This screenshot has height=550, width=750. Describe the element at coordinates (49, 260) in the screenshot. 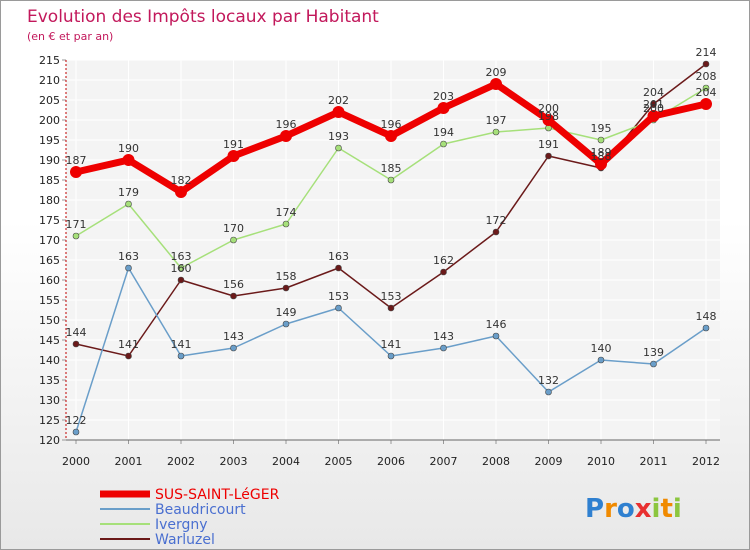

I see `y-tick-label: 165` at that location.